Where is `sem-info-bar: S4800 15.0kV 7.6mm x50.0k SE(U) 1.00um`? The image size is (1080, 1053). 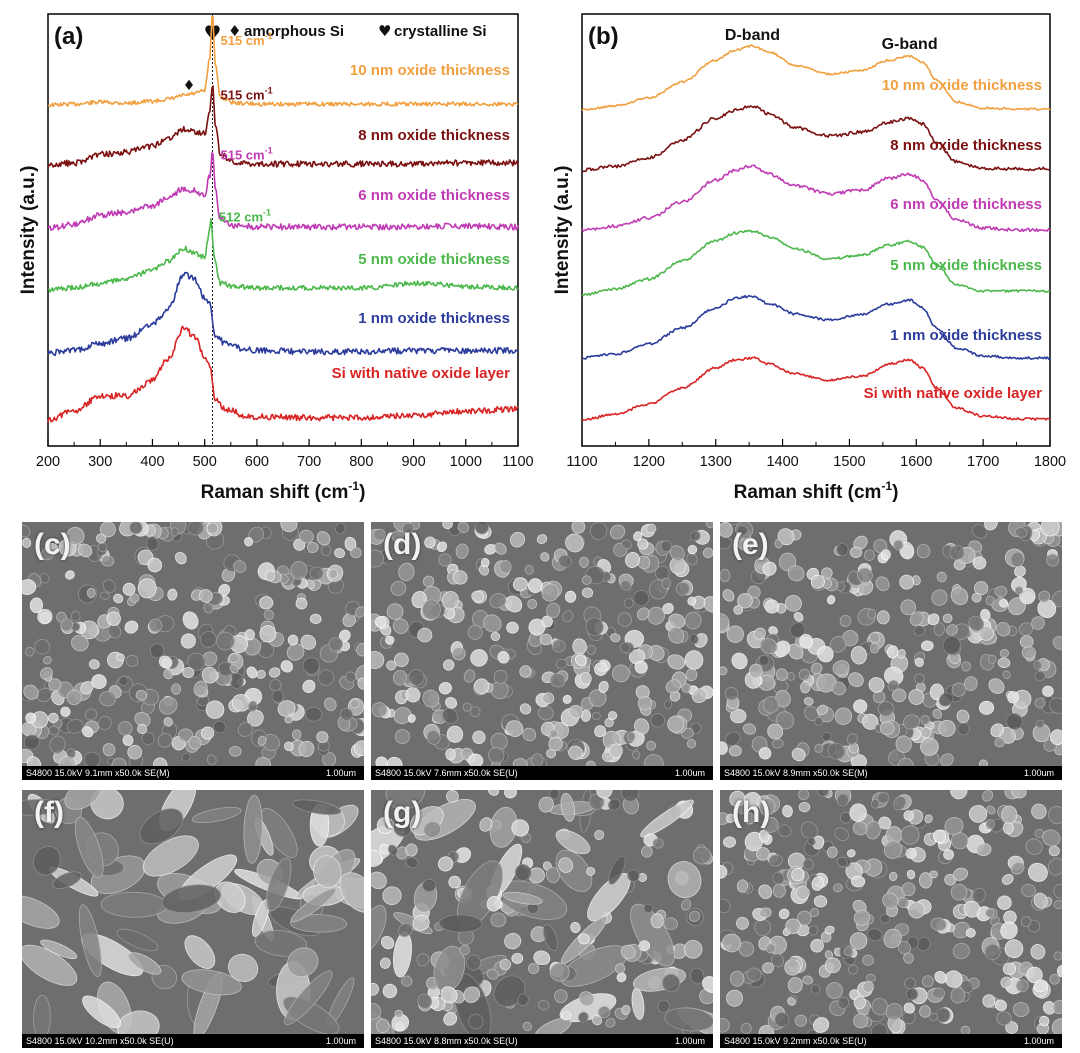 sem-info-bar: S4800 15.0kV 7.6mm x50.0k SE(U) 1.00um is located at coordinates (542, 773).